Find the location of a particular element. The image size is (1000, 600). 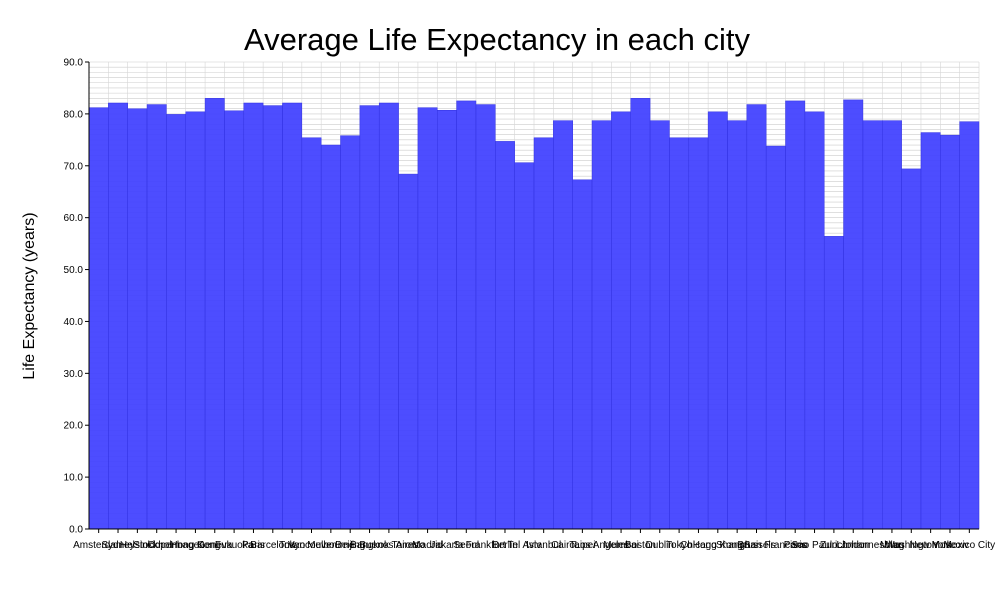

x-tick-label: Madrid is located at coordinates (427, 545).